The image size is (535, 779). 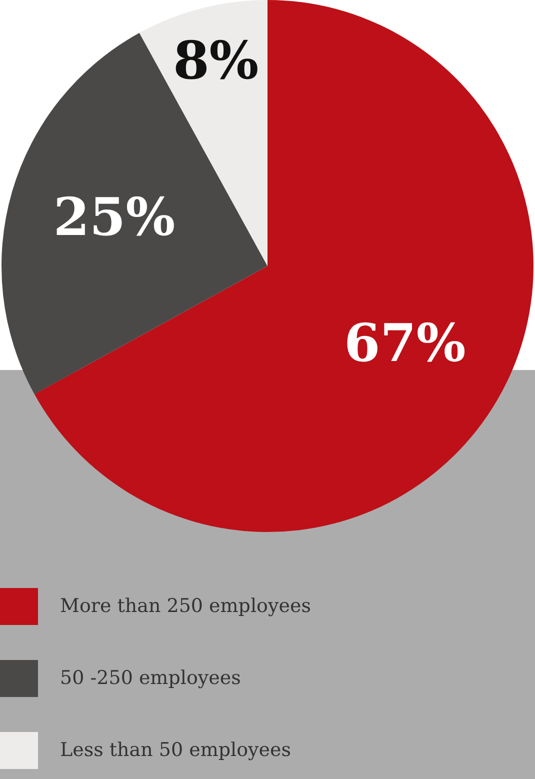 What do you see at coordinates (151, 677) in the screenshot?
I see `legend-label: 50 -250 employees` at bounding box center [151, 677].